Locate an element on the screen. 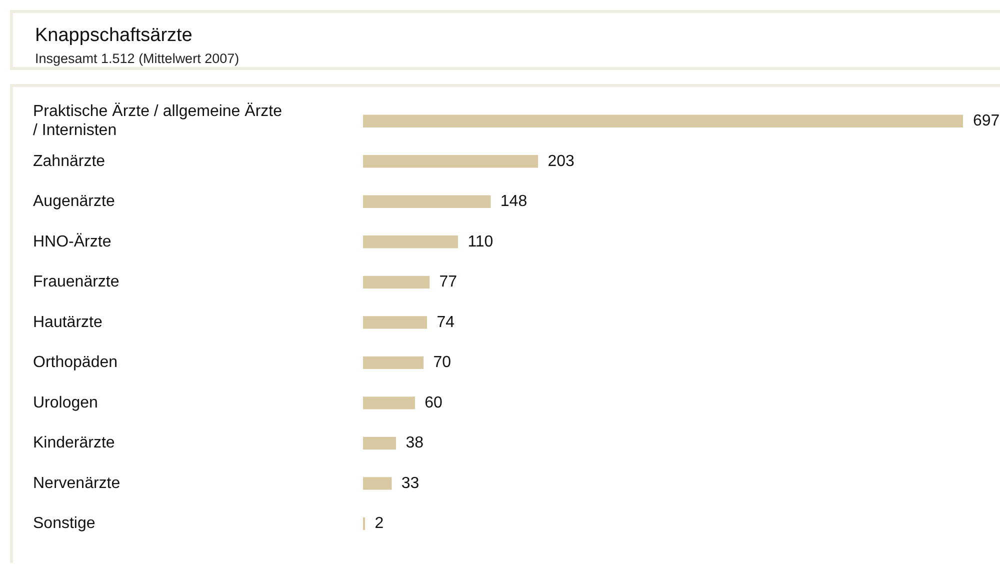 Image resolution: width=1000 pixels, height=566 pixels. y-tick-label: Kinderärzte is located at coordinates (74, 443).